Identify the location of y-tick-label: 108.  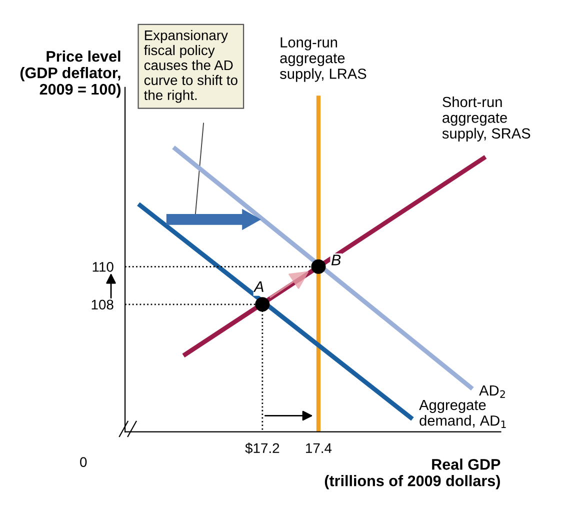
(103, 305).